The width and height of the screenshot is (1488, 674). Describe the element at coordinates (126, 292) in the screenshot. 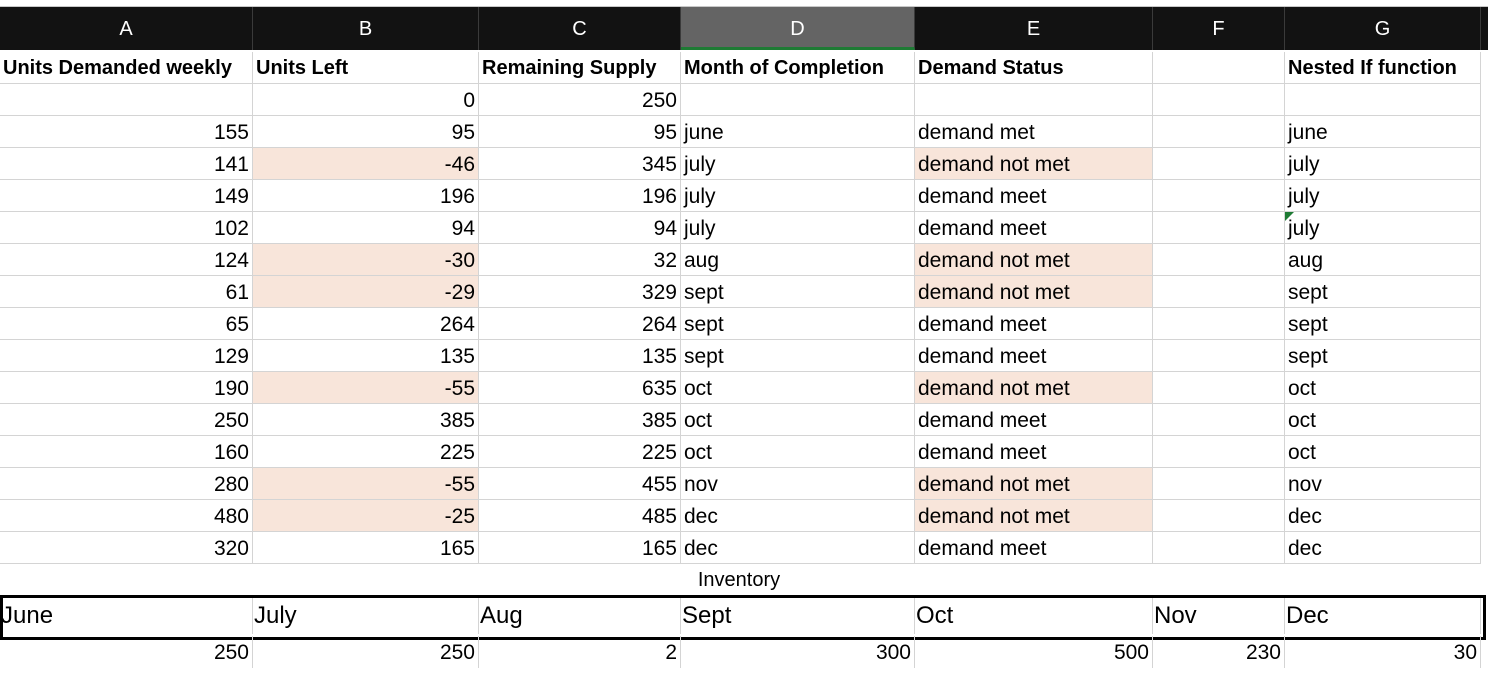

I see `cell: 61` at that location.